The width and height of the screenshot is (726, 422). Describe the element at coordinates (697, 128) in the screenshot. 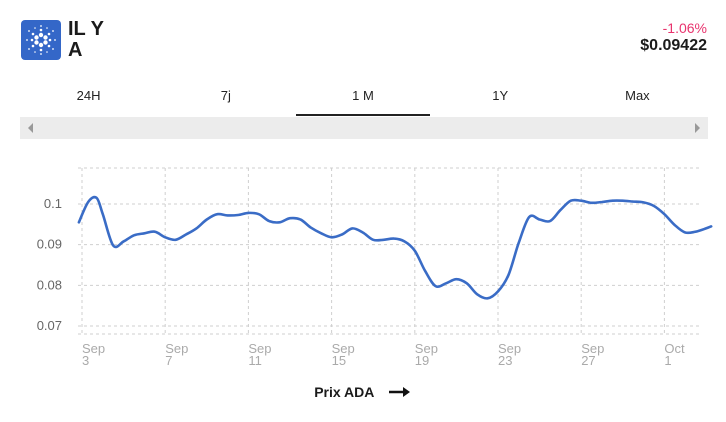

I see `scroll-right-icon` at that location.